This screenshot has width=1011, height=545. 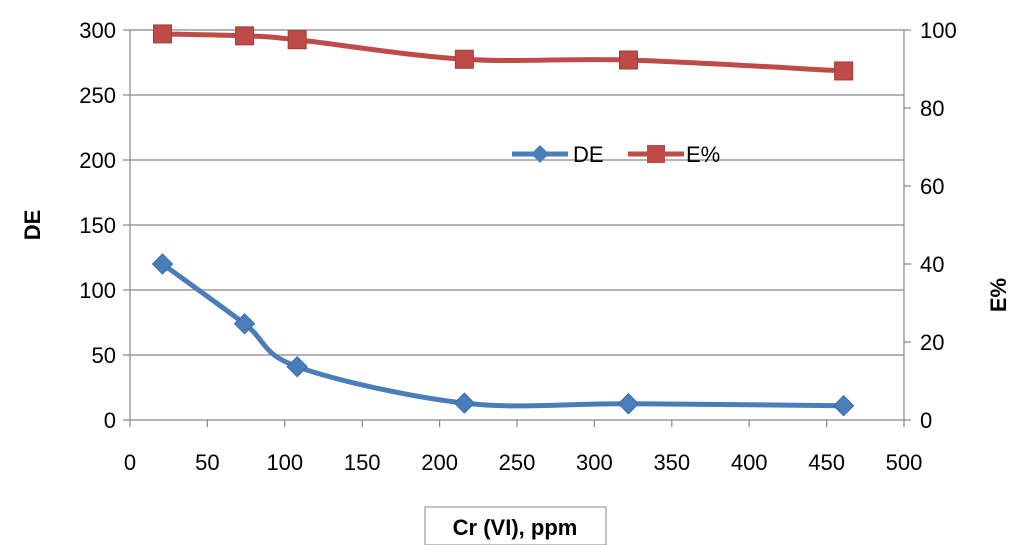 I want to click on x-tick-labels: 0 50 100 150 200 250 300 350 400 450 500, so click(x=523, y=447).